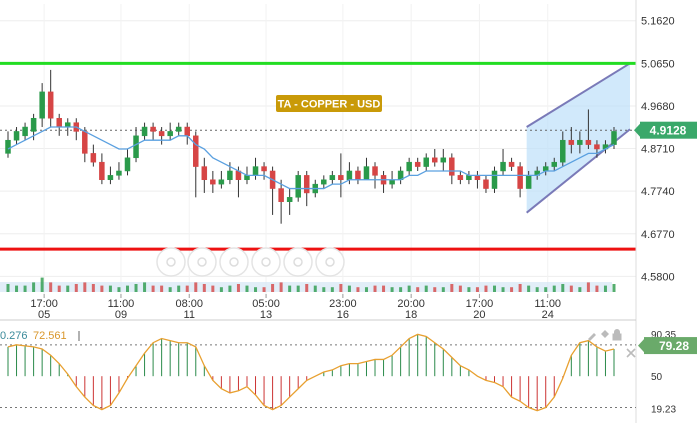 The width and height of the screenshot is (697, 423). I want to click on scroll-right-button, so click(330, 262).